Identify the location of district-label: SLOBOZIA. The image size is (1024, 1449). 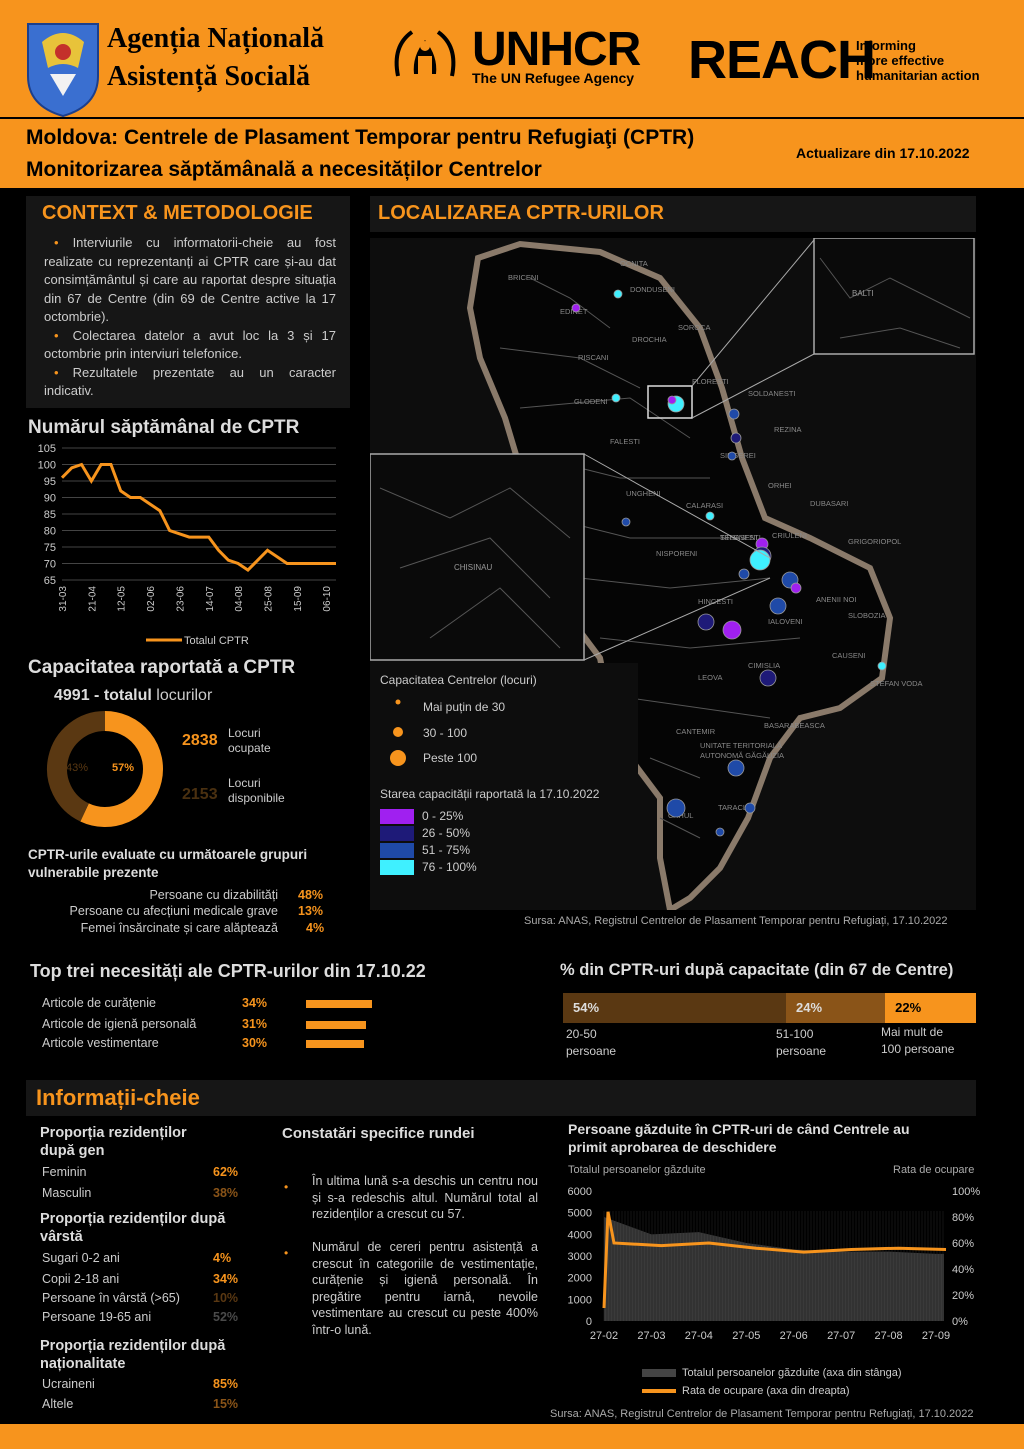
(867, 615).